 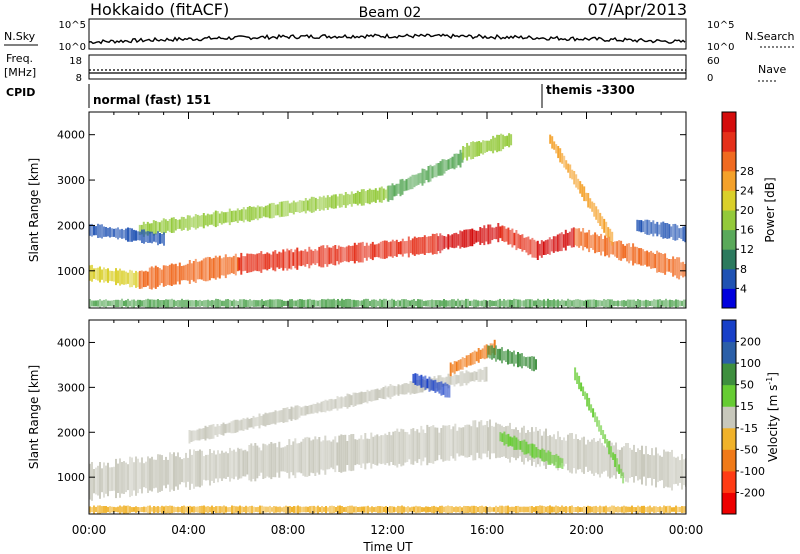 I want to click on x-tick-label-2: 08:00, so click(x=288, y=530).